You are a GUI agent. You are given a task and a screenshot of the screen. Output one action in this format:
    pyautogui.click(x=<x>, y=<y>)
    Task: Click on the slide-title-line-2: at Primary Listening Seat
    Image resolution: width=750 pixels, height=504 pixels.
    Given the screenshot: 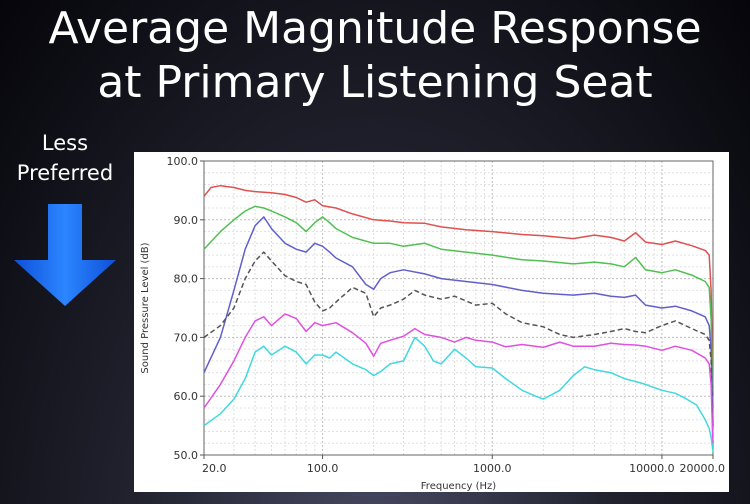 What is the action you would take?
    pyautogui.click(x=375, y=82)
    